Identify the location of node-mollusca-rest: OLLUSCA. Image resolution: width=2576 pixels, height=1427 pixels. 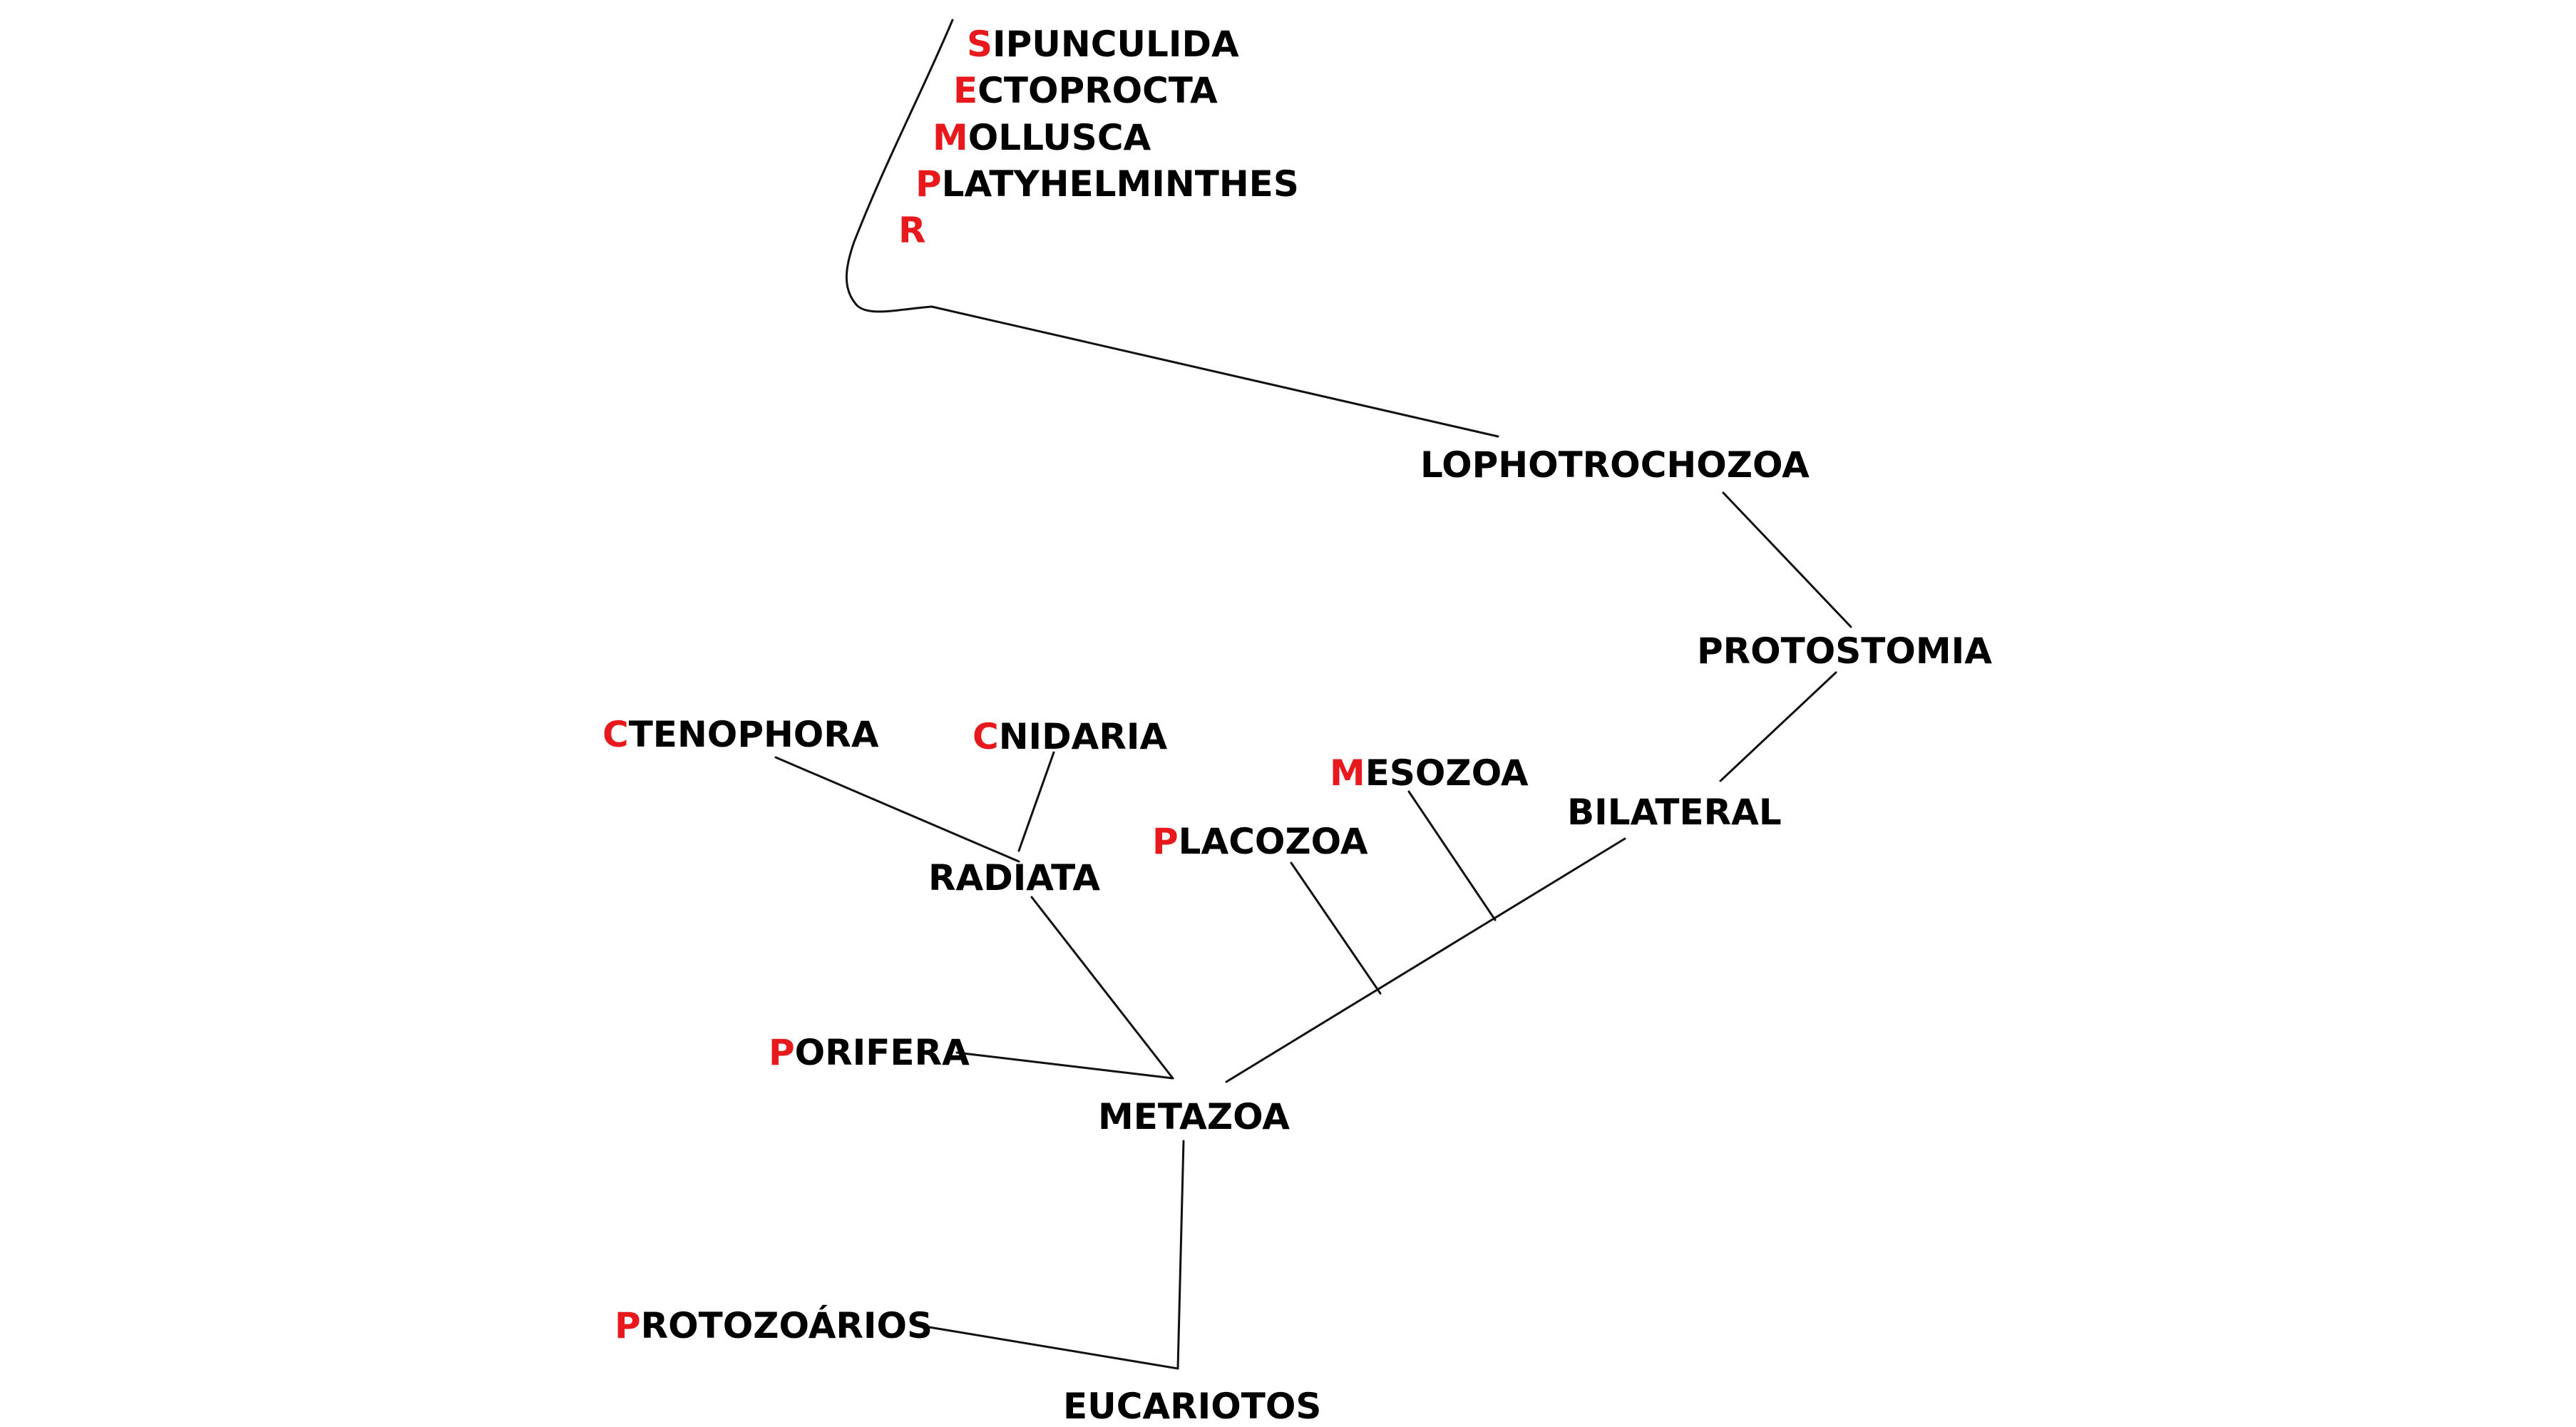
(1059, 138).